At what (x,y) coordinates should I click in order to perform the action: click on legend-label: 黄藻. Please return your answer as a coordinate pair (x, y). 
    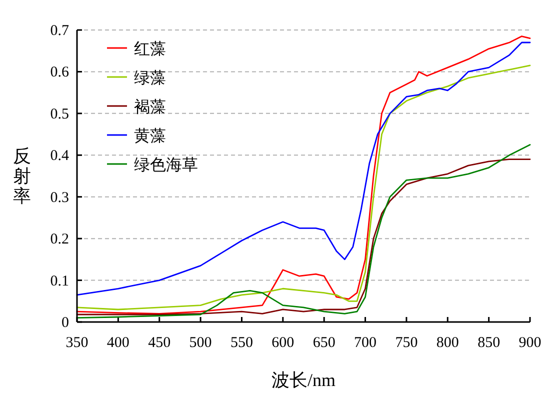
    Looking at the image, I should click on (150, 136).